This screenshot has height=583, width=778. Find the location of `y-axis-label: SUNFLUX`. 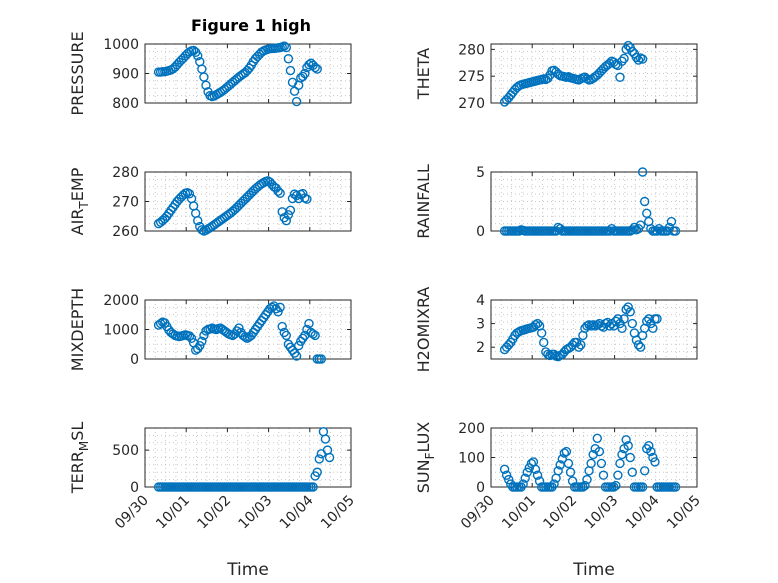

y-axis-label: SUNFLUX is located at coordinates (425, 458).